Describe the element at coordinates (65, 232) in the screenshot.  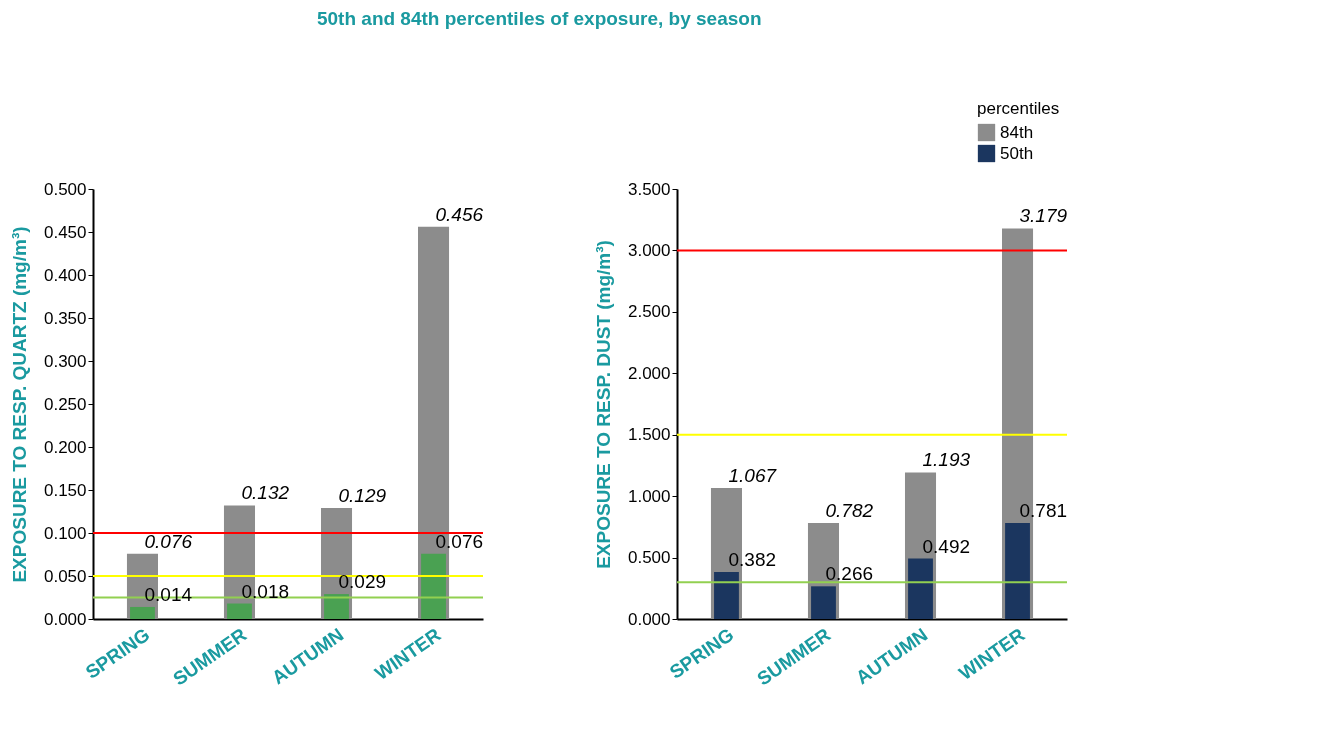
I see `y-tick-label: 0.450` at that location.